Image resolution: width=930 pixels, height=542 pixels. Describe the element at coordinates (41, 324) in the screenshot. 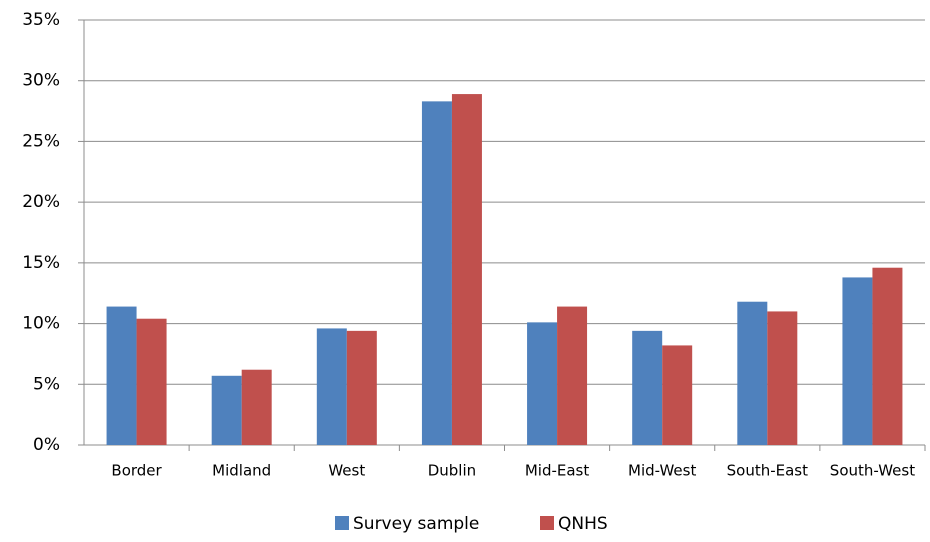

I see `y-tick-label: 10%` at that location.